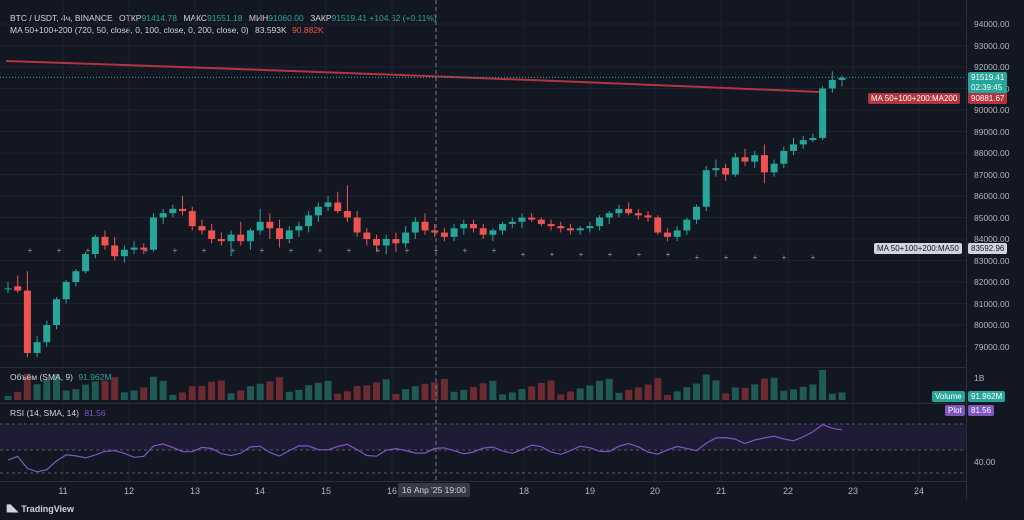 The image size is (1024, 520). Describe the element at coordinates (992, 346) in the screenshot. I see `price-axis-tick: 79000.00` at that location.